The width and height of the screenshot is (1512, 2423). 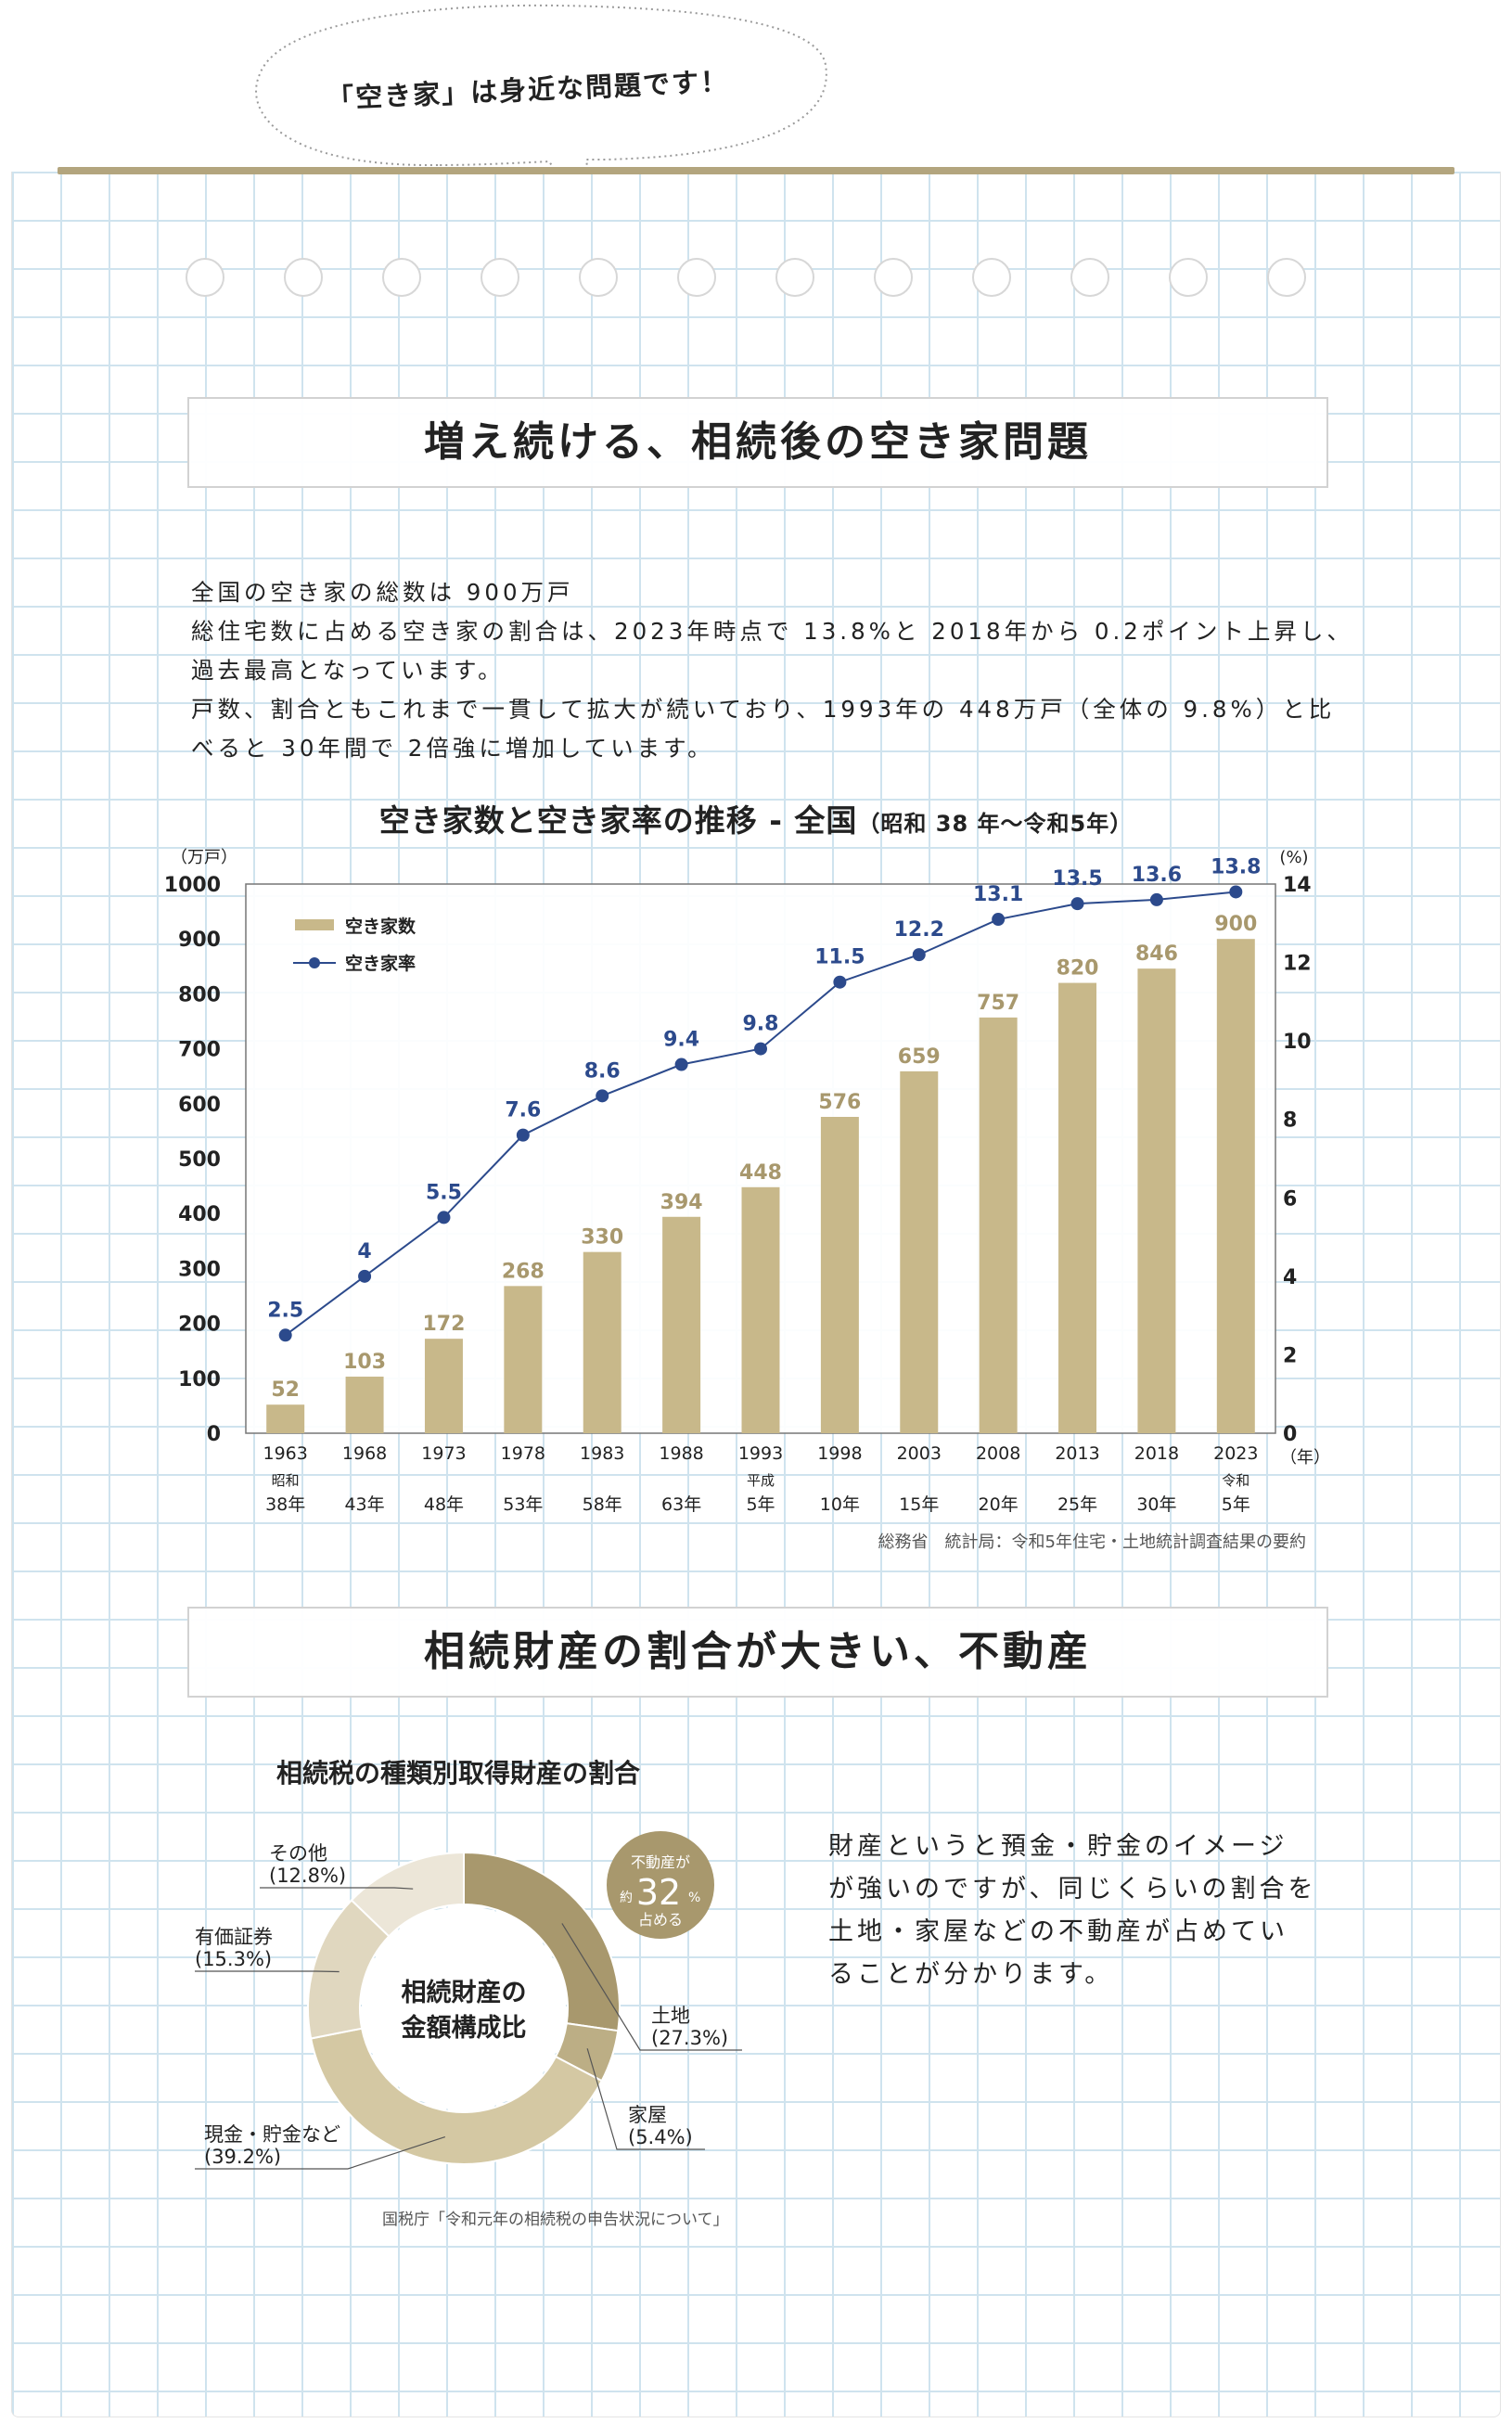 What do you see at coordinates (199, 1105) in the screenshot?
I see `y-left-tick-label: 600` at bounding box center [199, 1105].